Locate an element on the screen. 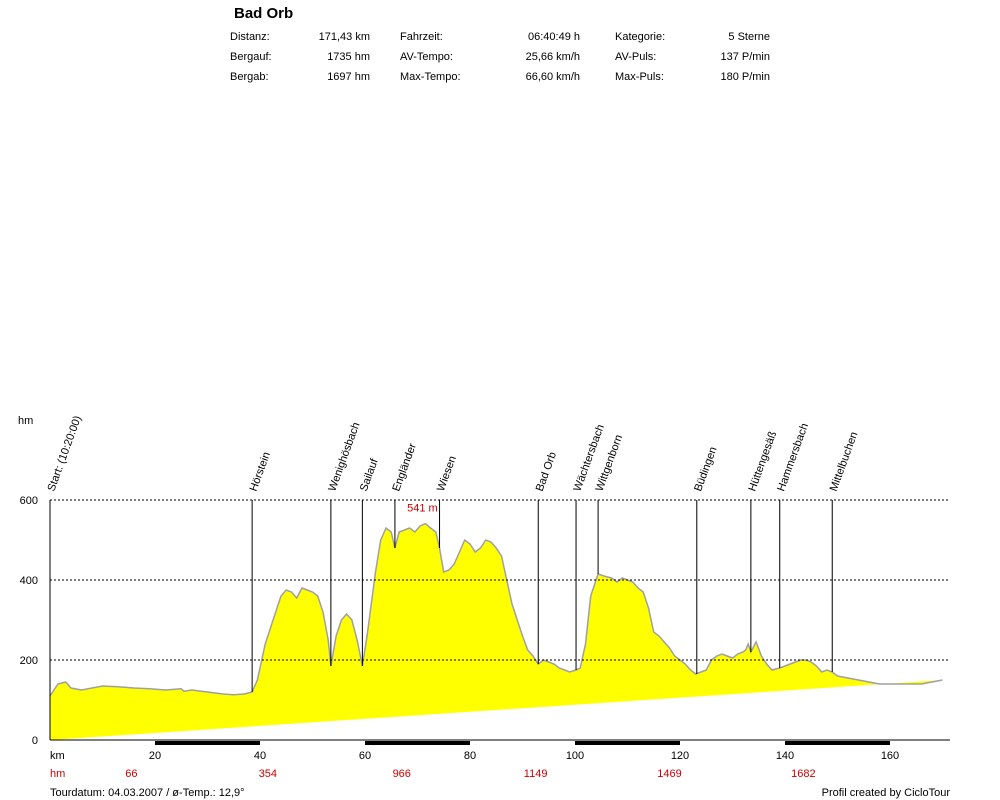 This screenshot has height=800, width=1000. x-tick-label: 40 is located at coordinates (260, 756).